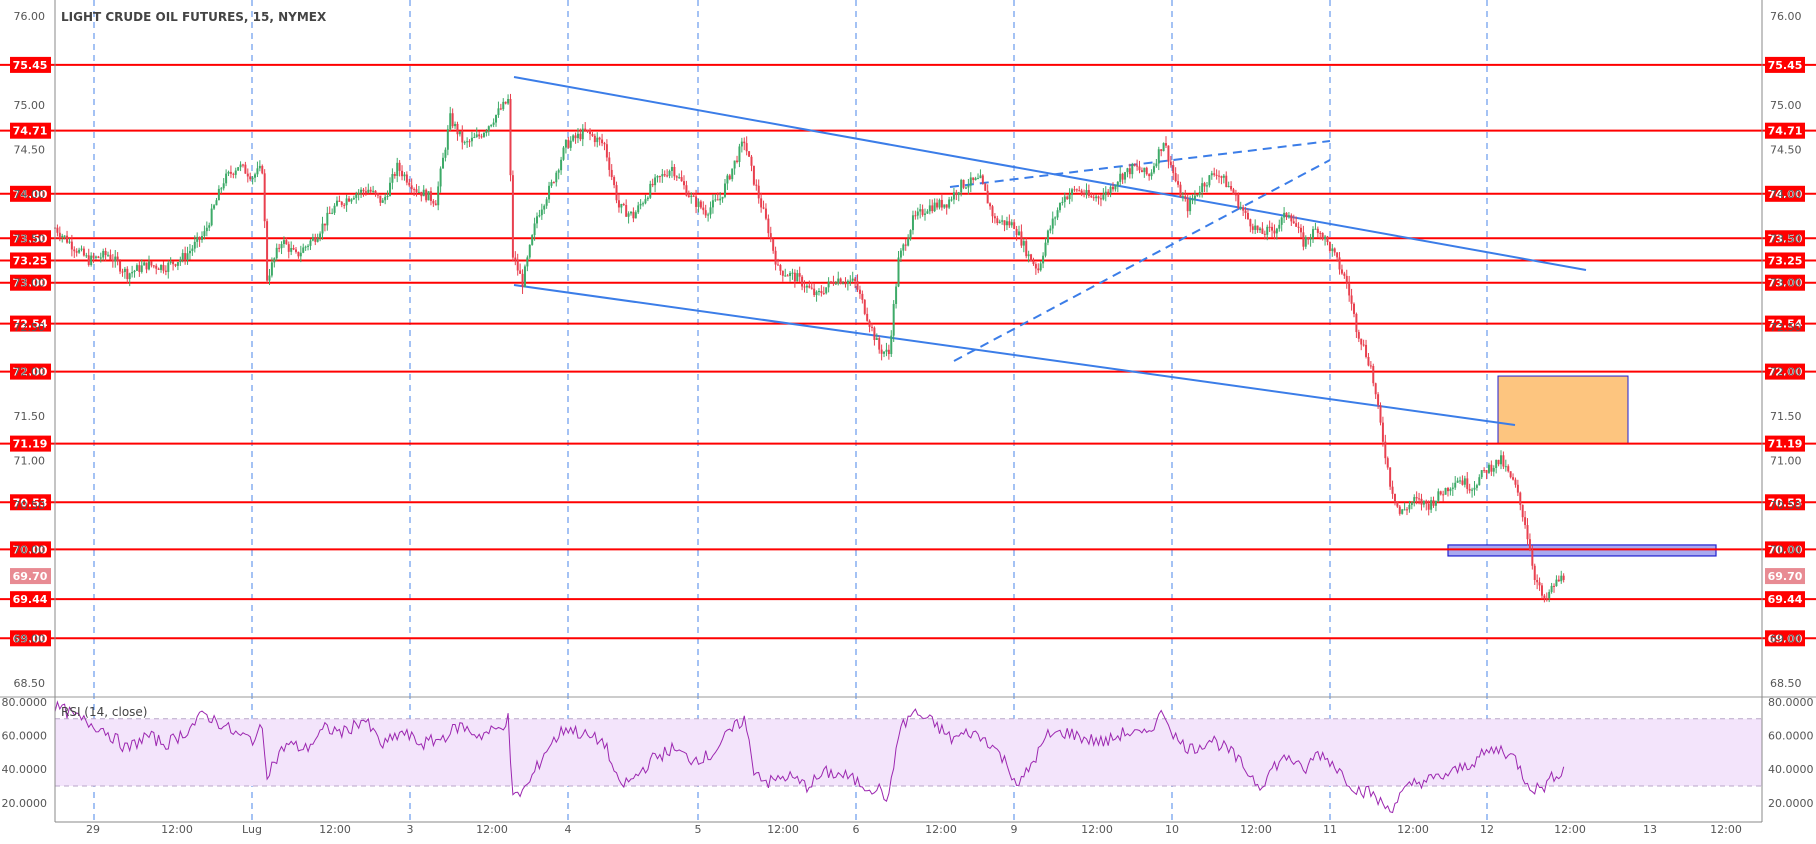 Image resolution: width=1816 pixels, height=844 pixels. Describe the element at coordinates (1413, 829) in the screenshot. I see `x-tick-16: 12:00` at that location.